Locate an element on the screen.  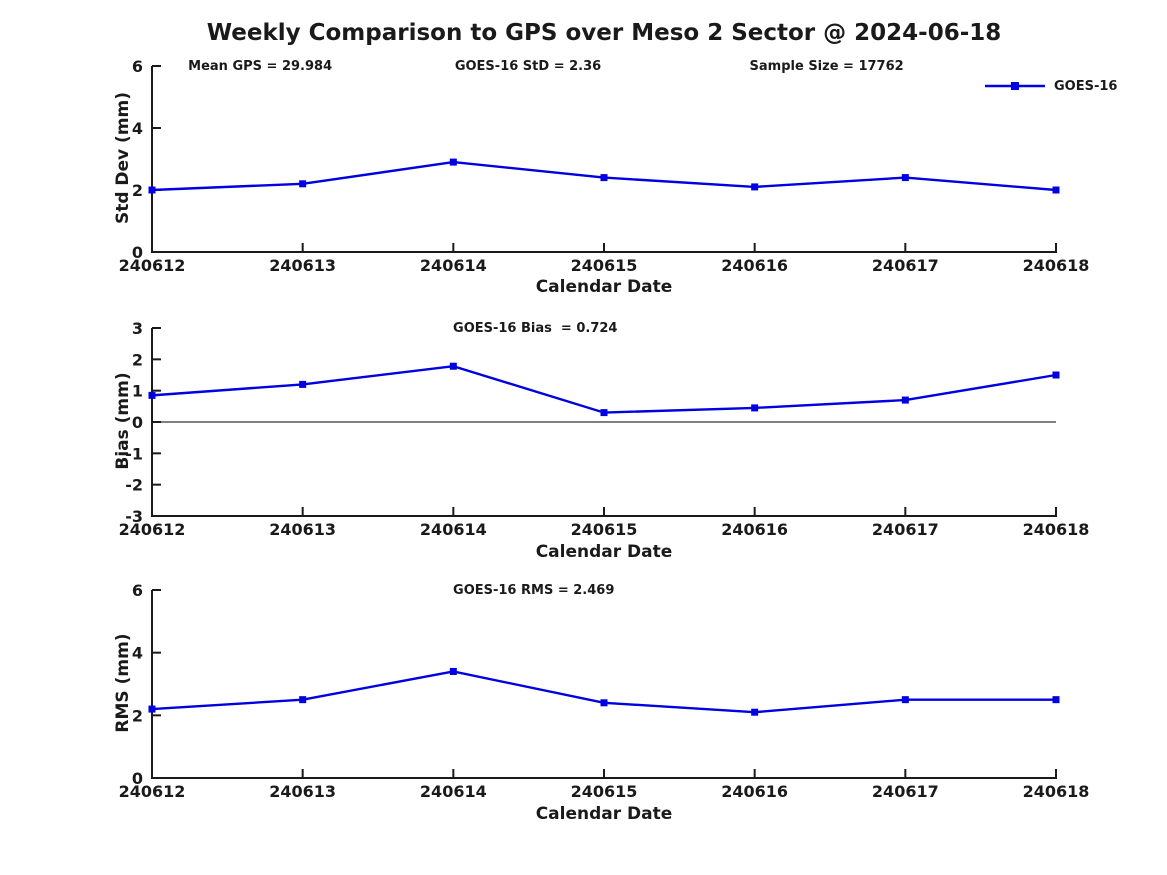
y-tick-label: -3 is located at coordinates (134, 516).